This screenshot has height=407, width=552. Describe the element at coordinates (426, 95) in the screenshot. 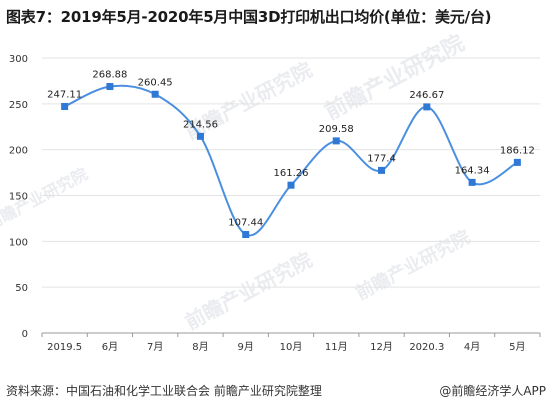

I see `data-label: 246.67` at that location.